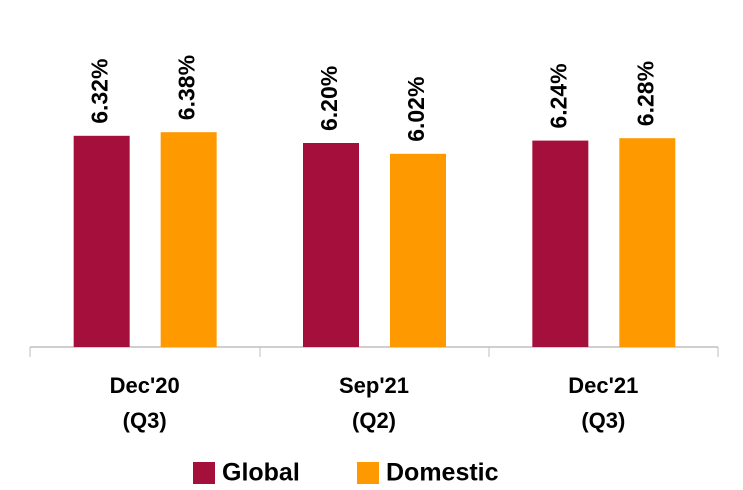 The height and width of the screenshot is (490, 743). Describe the element at coordinates (329, 98) in the screenshot. I see `value-label: 6.20%` at that location.